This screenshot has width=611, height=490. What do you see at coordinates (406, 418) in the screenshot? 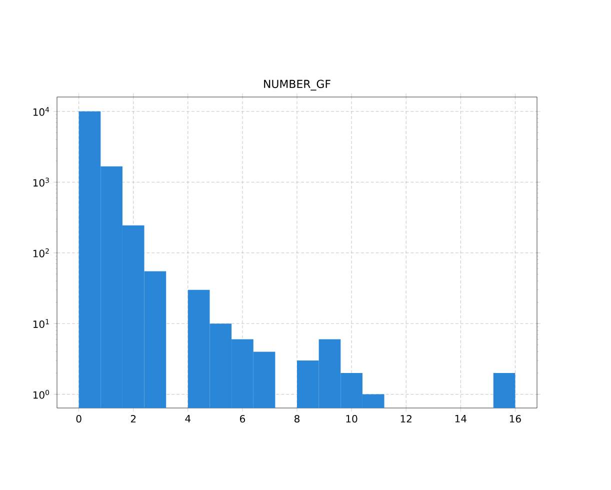
I see `x-tick-label: 12` at bounding box center [406, 418].